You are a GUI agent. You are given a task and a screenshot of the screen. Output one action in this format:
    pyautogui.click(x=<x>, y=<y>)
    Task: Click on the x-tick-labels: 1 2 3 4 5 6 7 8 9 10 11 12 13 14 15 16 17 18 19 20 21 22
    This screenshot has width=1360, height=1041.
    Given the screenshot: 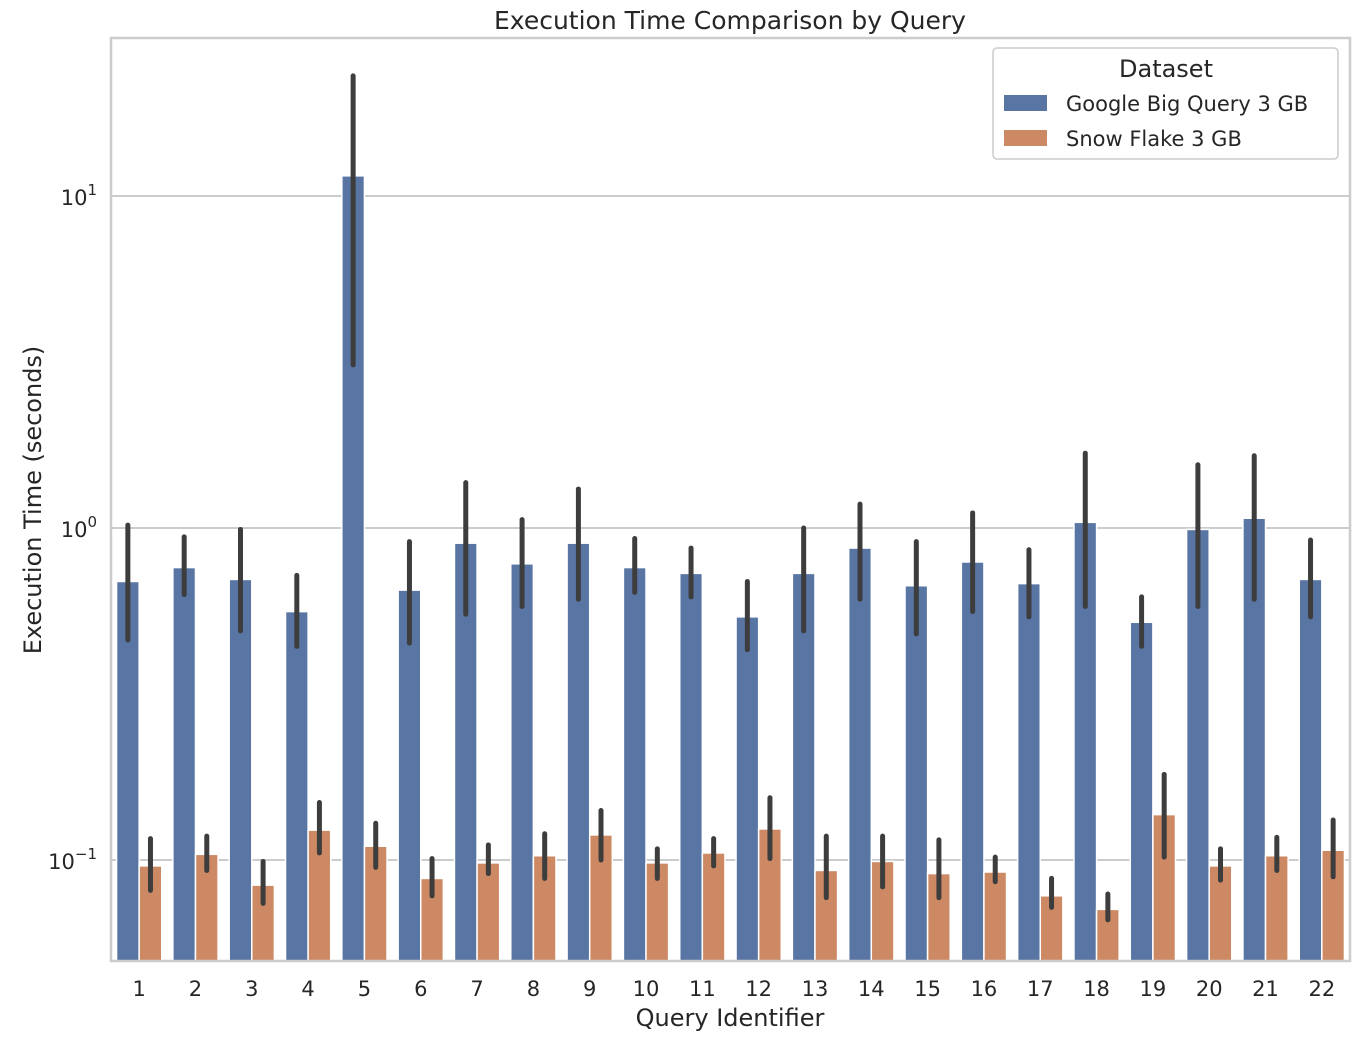 What is the action you would take?
    pyautogui.click(x=733, y=989)
    